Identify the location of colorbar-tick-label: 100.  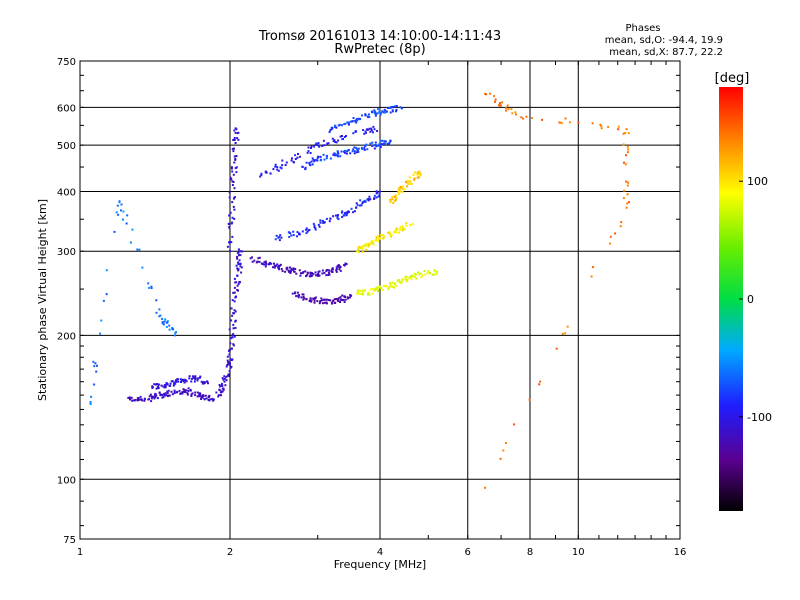
(757, 181).